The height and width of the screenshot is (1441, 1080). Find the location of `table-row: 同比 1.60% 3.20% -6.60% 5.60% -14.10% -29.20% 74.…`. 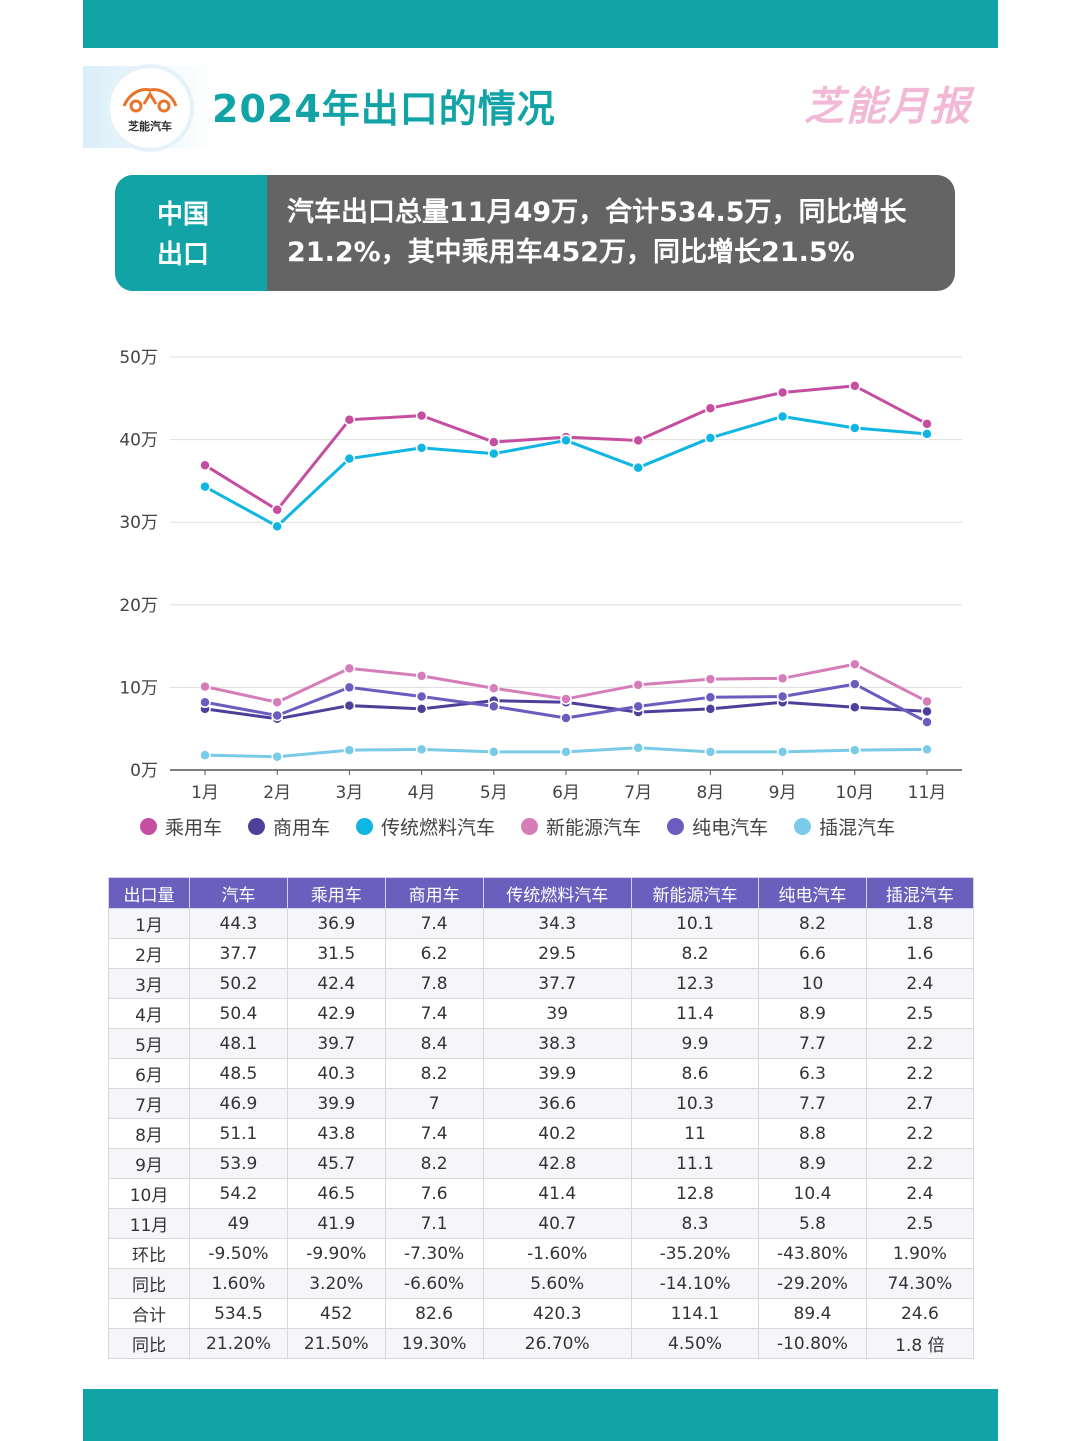

table-row: 同比 1.60% 3.20% -6.60% 5.60% -14.10% -29.20% 74.… is located at coordinates (541, 1283).